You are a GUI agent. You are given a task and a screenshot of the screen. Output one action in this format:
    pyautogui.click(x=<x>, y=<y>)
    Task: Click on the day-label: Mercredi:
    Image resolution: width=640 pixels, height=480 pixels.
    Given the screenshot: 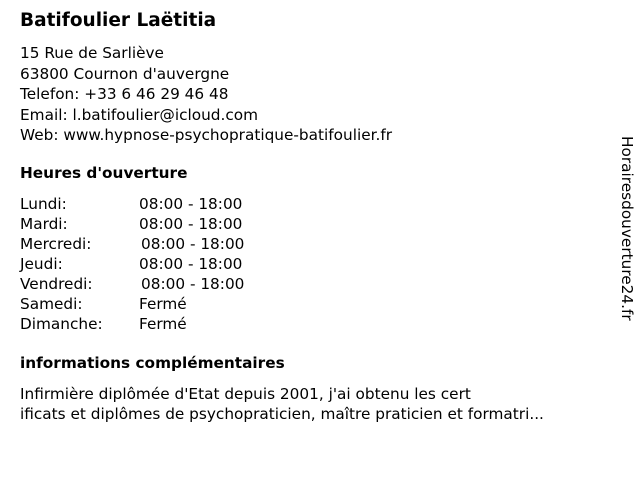 What is the action you would take?
    pyautogui.click(x=56, y=244)
    